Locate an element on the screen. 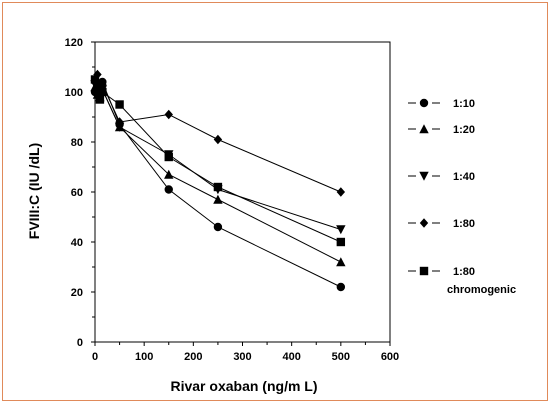 The width and height of the screenshot is (552, 405). y-axis-ticks: 0 20 40 60 80 100 120 is located at coordinates (80, 193).